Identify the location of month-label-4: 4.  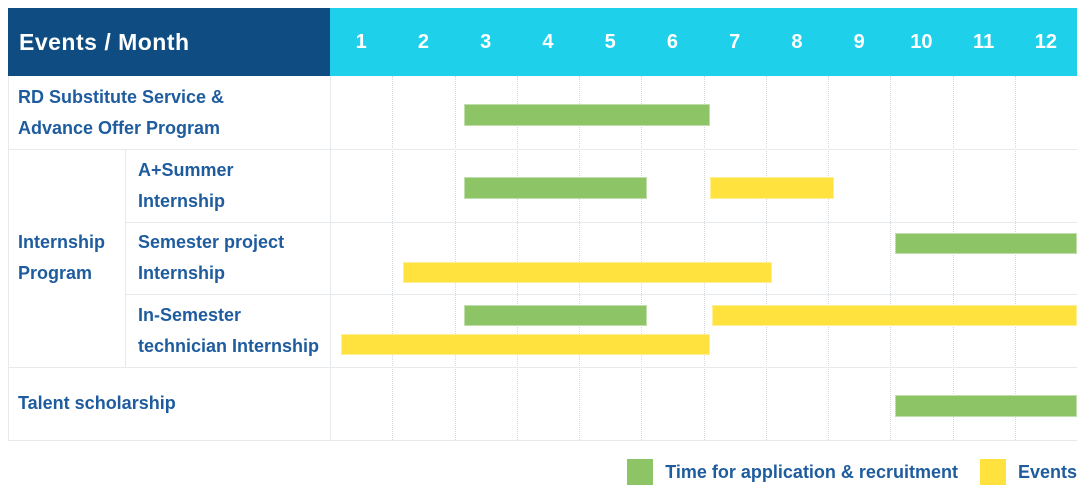
(548, 41).